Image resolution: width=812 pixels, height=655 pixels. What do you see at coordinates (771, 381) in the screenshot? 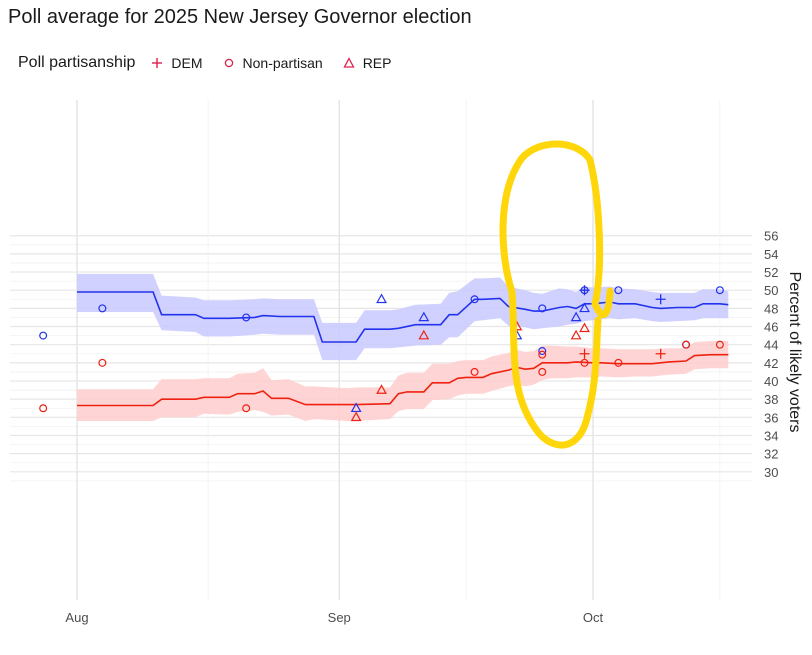
I see `y-tick-label: 40` at bounding box center [771, 381].